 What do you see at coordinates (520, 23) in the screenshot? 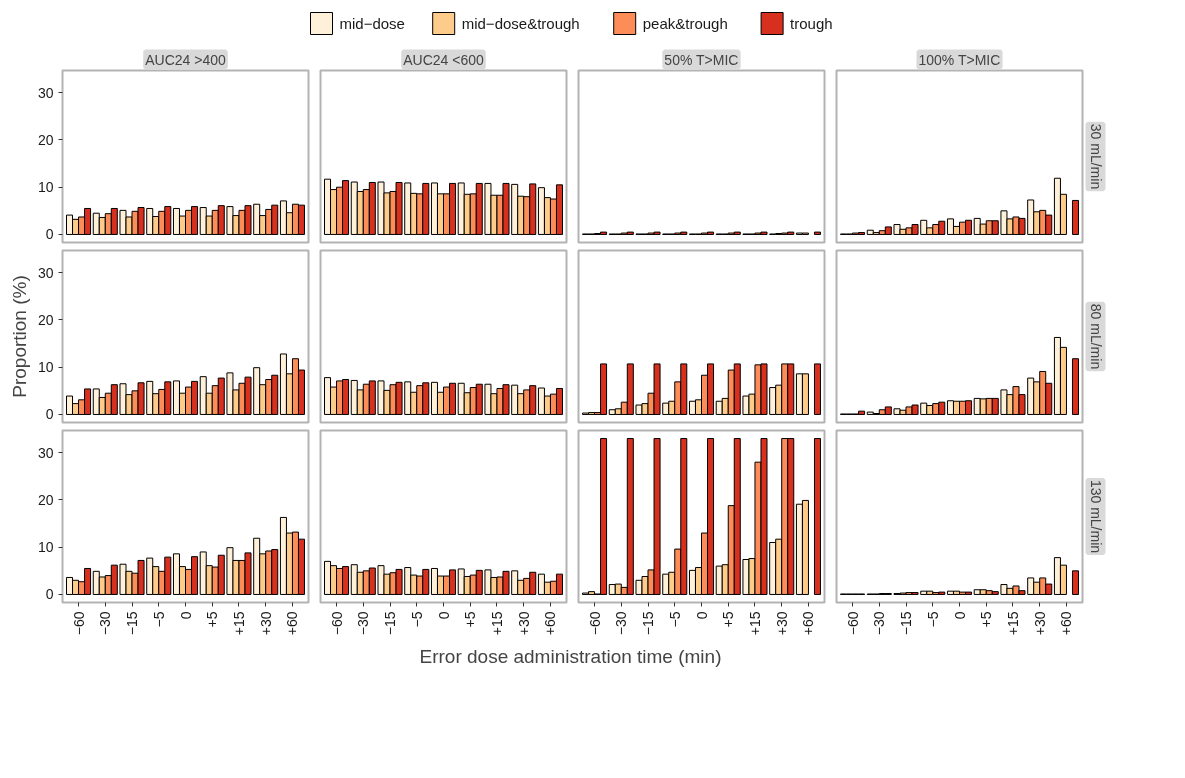
I see `legend-label: mid−dose&trough` at bounding box center [520, 23].